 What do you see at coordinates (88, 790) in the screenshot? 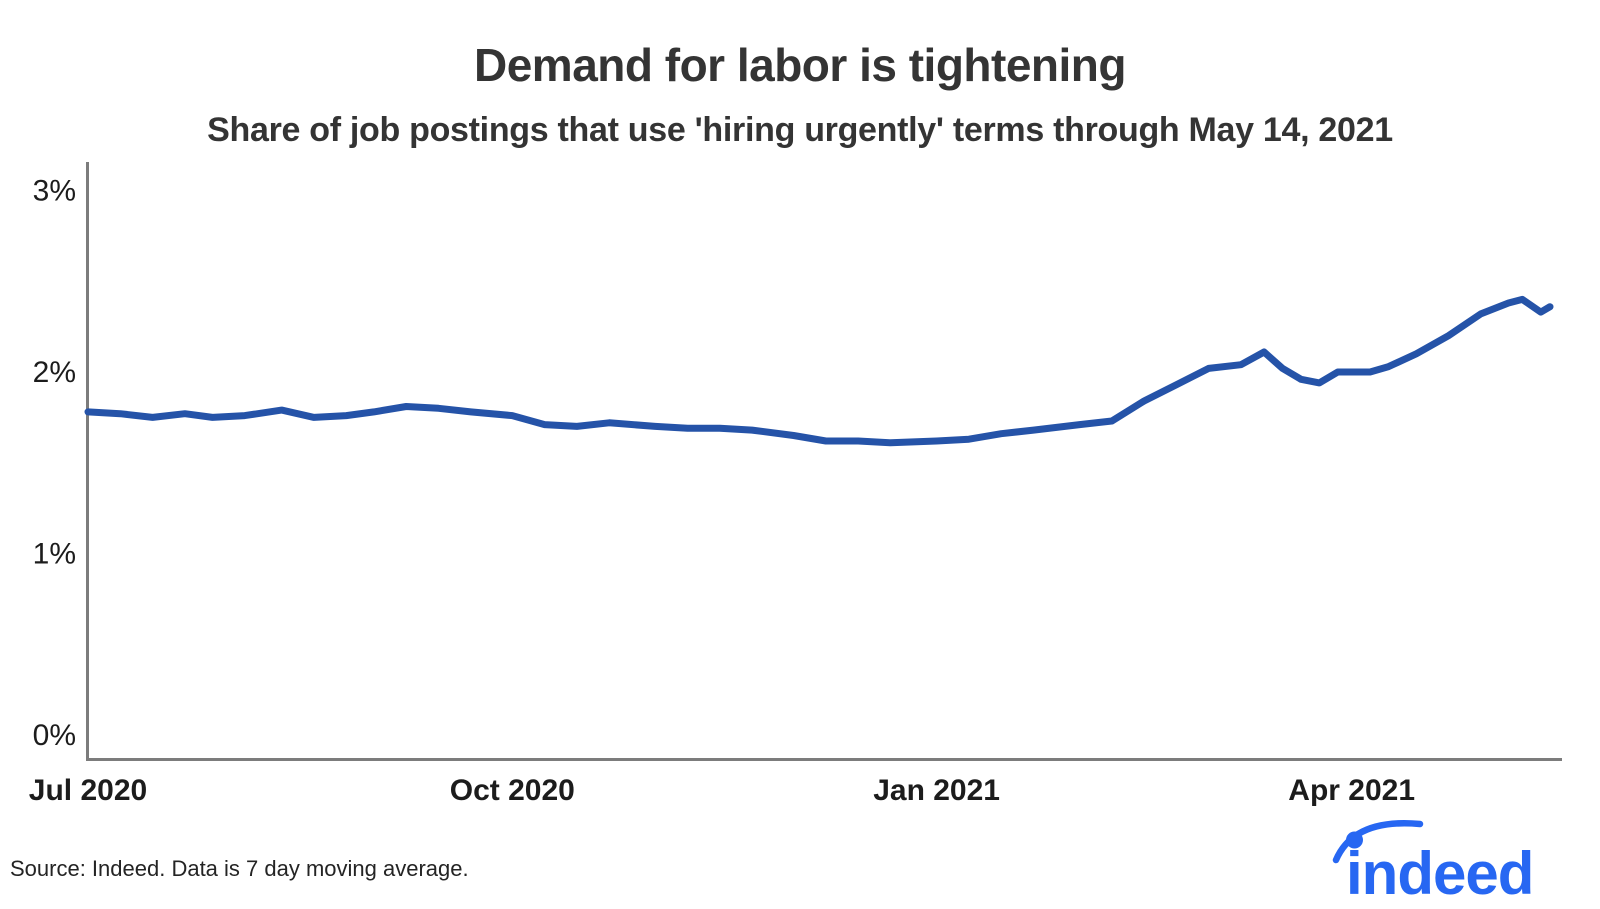
I see `x-tick-label-jul2020: Jul 2020` at bounding box center [88, 790].